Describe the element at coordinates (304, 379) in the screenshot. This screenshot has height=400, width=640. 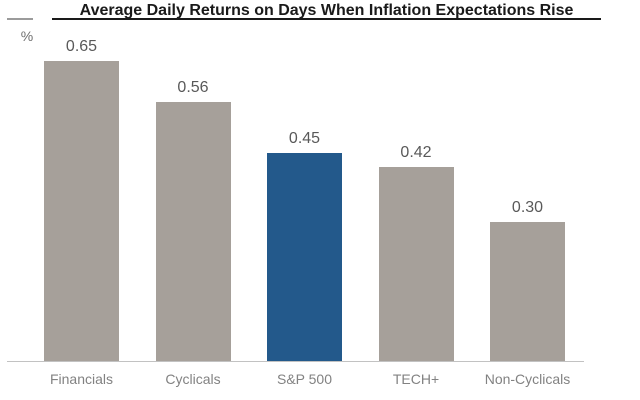
I see `category-label-sp500: S&P 500` at that location.